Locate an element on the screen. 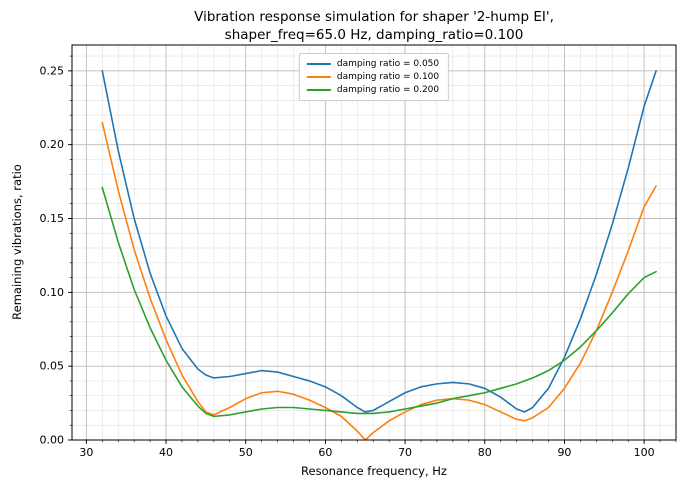  x-tick-label: 40 is located at coordinates (166, 452).